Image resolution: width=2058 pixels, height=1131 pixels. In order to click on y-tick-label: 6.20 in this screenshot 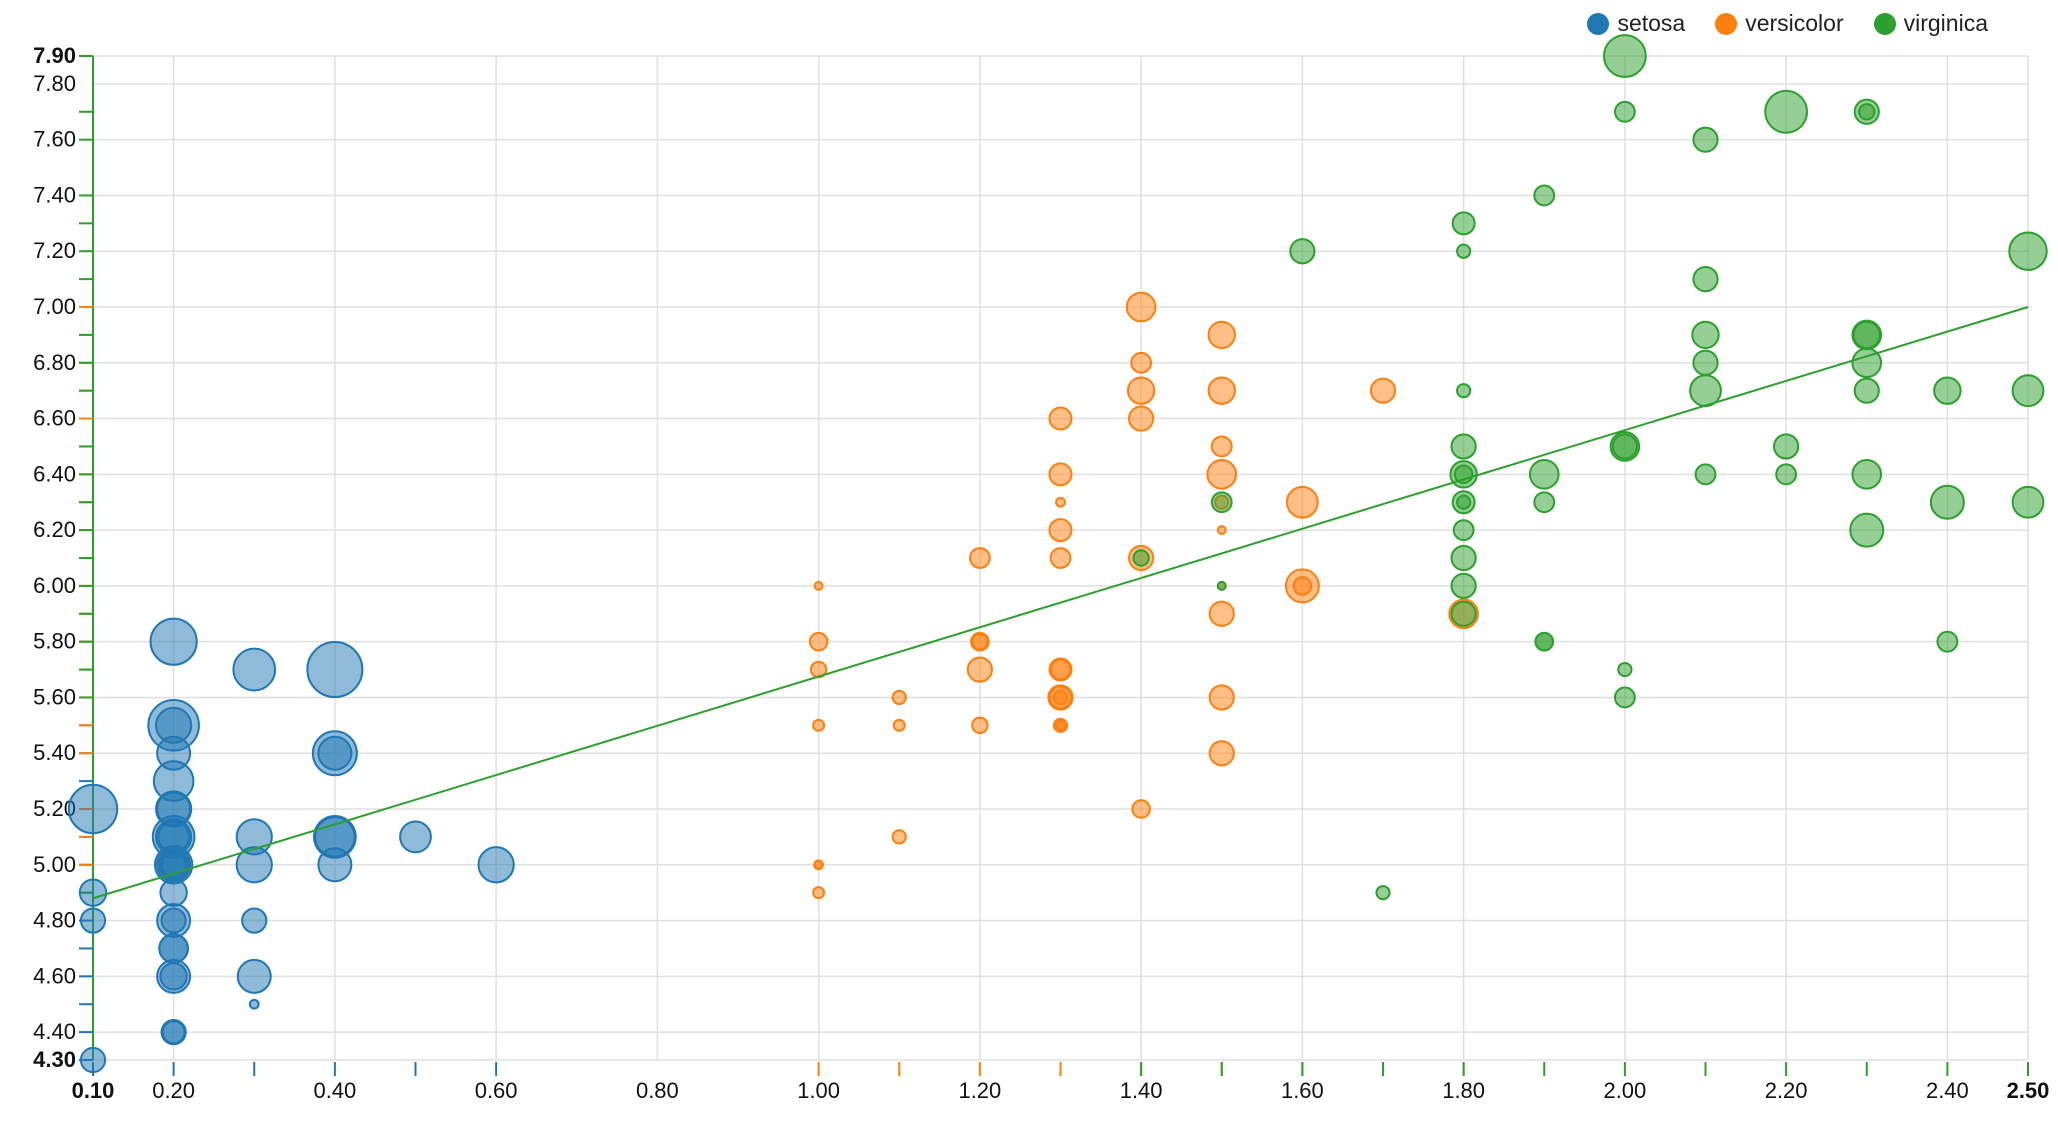, I will do `click(54, 529)`.